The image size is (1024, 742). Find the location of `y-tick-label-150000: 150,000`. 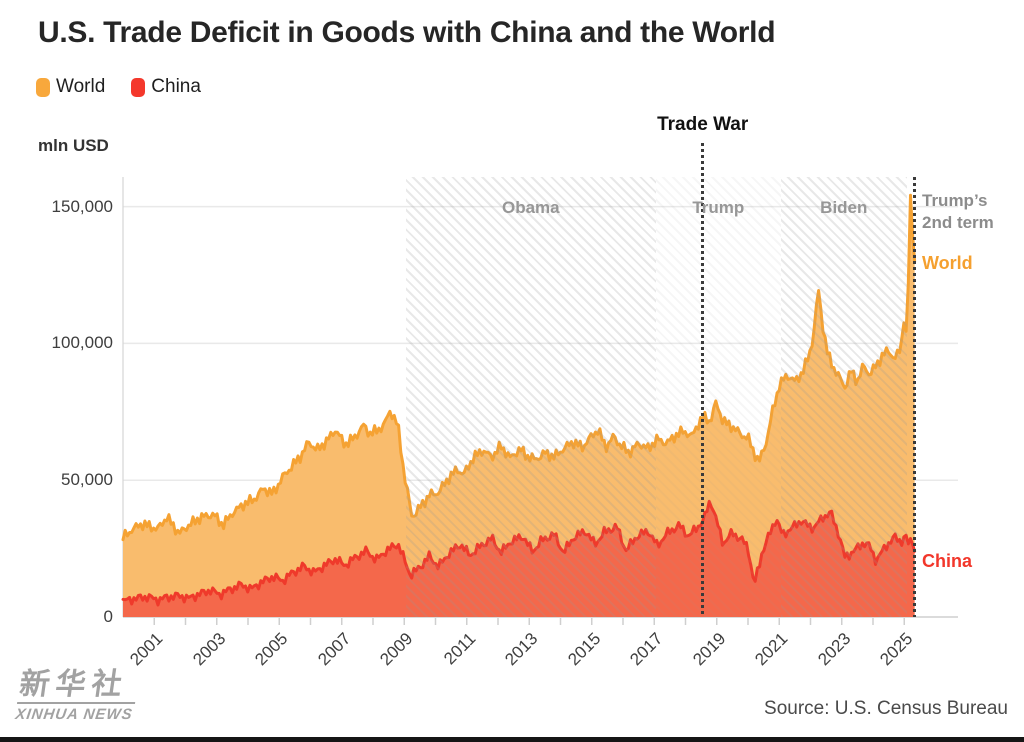

y-tick-label-150000: 150,000 is located at coordinates (82, 206).